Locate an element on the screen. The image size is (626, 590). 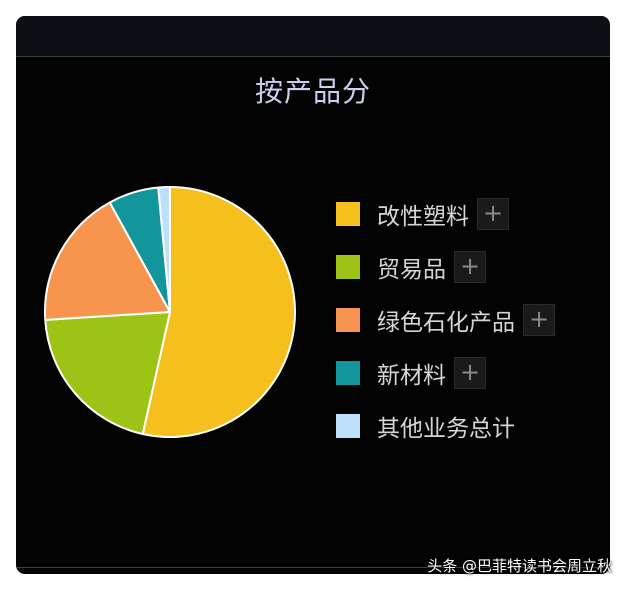
legend-item-green-petrochemicals: 绿色石化产品 + is located at coordinates (445, 320).